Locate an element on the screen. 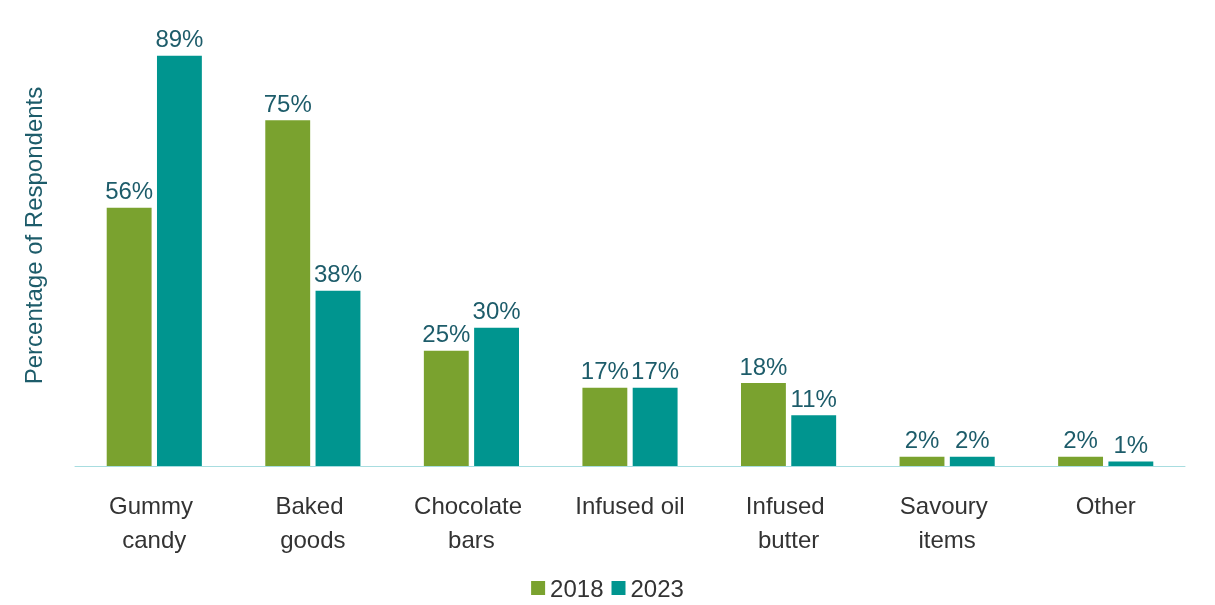 This screenshot has width=1215, height=605. data-label: 11% is located at coordinates (813, 398).